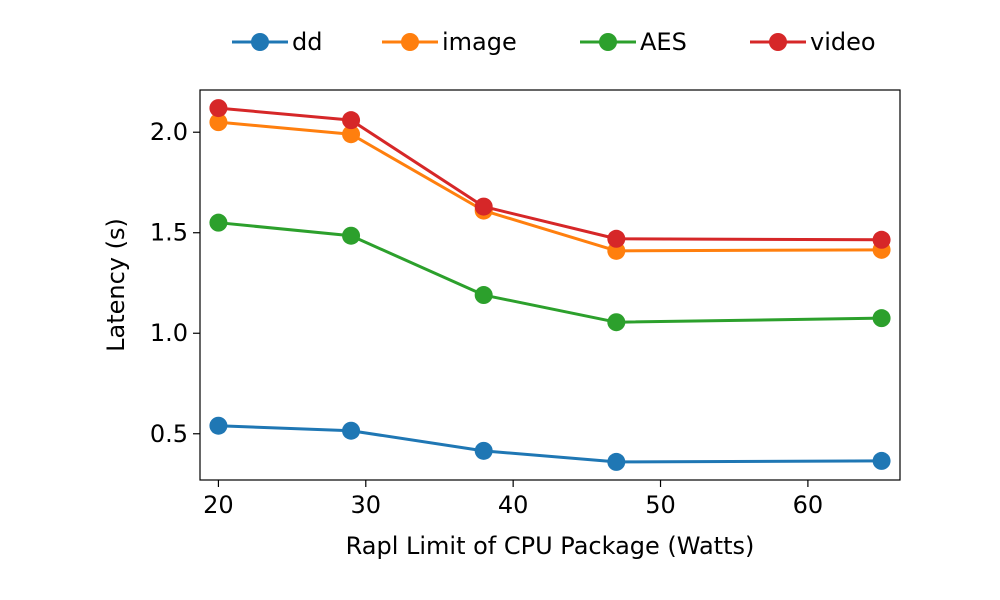  I want to click on y-tick-label: 2.0, so click(169, 132).